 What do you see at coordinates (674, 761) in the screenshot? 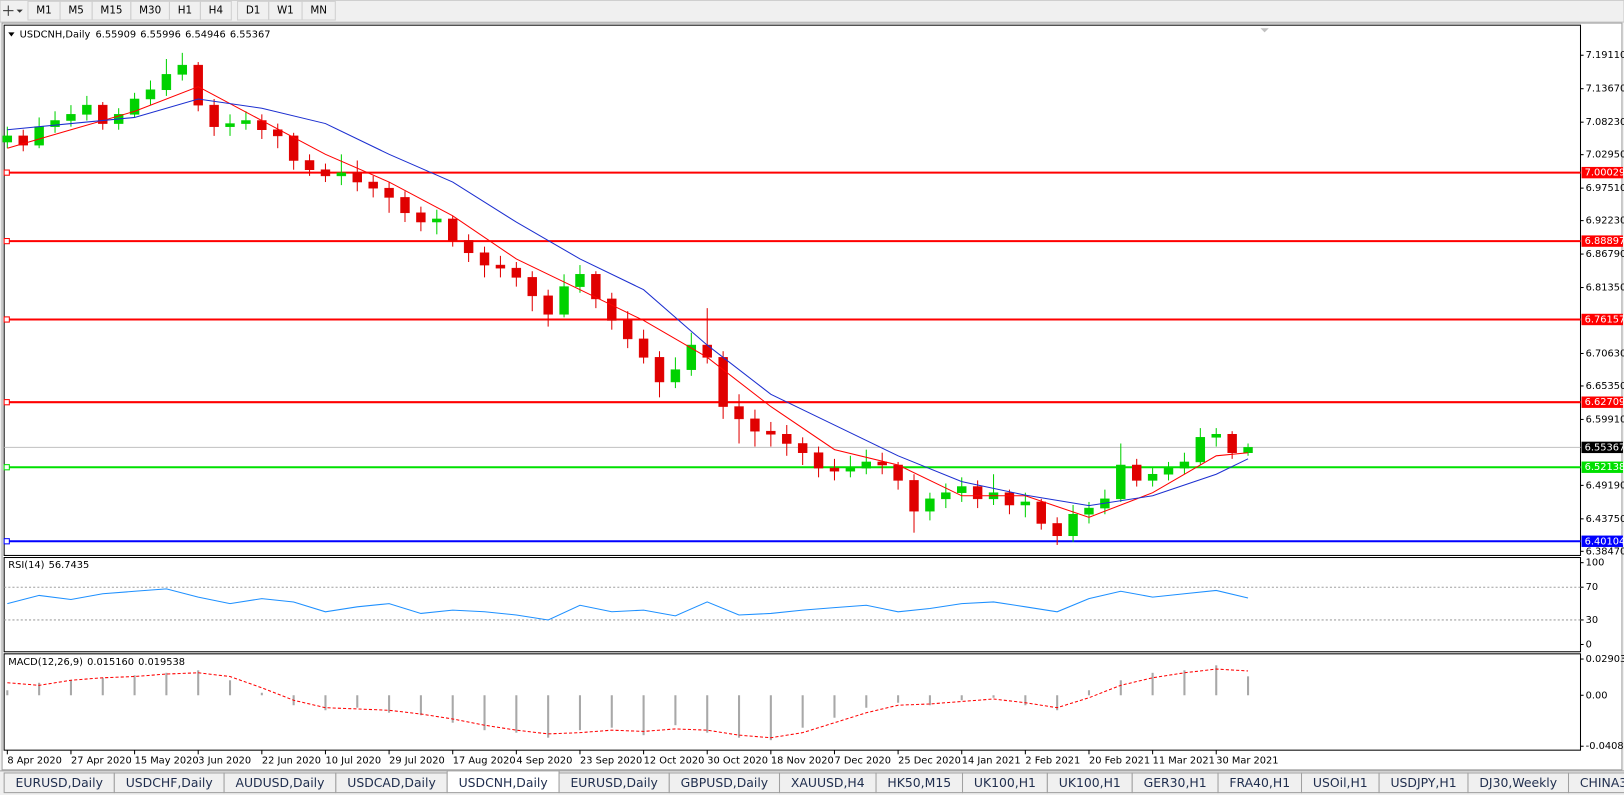
I see `x-tick-label: 12 Oct 2020` at bounding box center [674, 761].